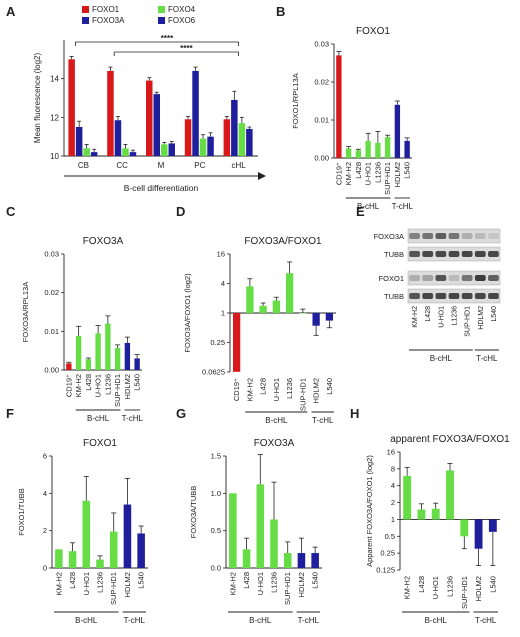 Image resolution: width=520 pixels, height=637 pixels. What do you see at coordinates (11, 11) in the screenshot?
I see `panel-letter: A` at bounding box center [11, 11].